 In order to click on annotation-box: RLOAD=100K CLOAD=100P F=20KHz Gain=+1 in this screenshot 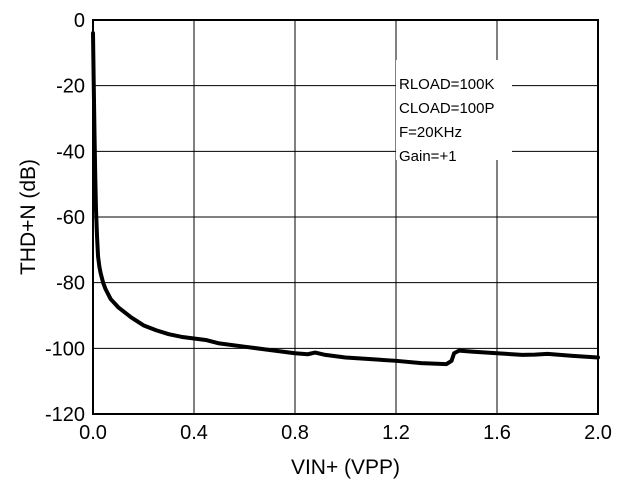, I will do `click(454, 112)`.